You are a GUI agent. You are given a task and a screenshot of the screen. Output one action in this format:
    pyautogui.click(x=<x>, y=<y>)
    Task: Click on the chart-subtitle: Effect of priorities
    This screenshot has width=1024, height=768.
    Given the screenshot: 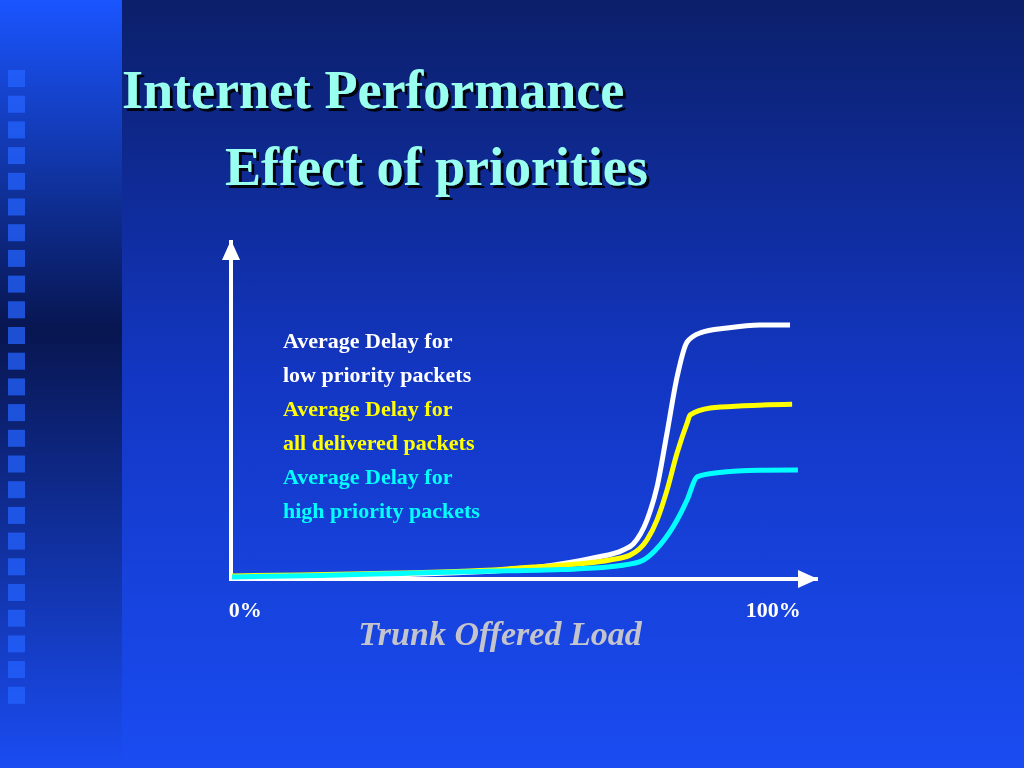 What is the action you would take?
    pyautogui.click(x=436, y=167)
    